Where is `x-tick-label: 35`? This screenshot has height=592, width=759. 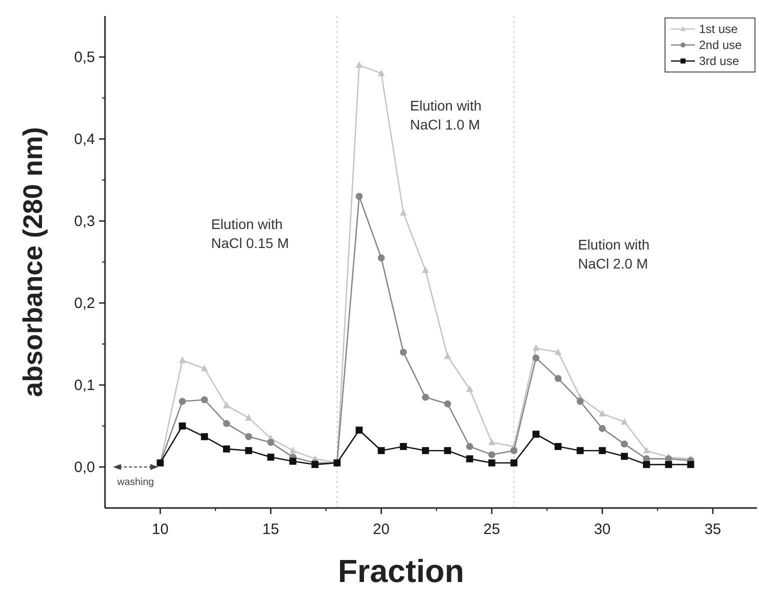
x-tick-label: 35 is located at coordinates (713, 529).